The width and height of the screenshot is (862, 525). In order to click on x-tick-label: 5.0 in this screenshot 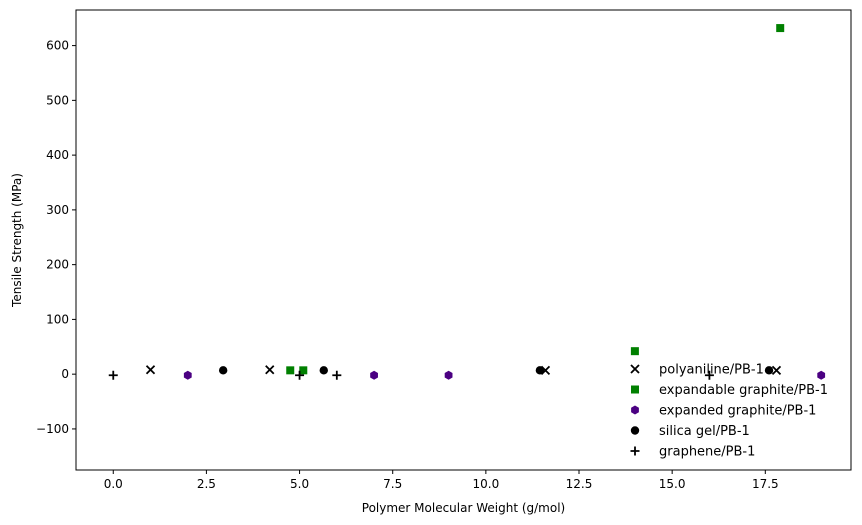, I will do `click(299, 484)`.